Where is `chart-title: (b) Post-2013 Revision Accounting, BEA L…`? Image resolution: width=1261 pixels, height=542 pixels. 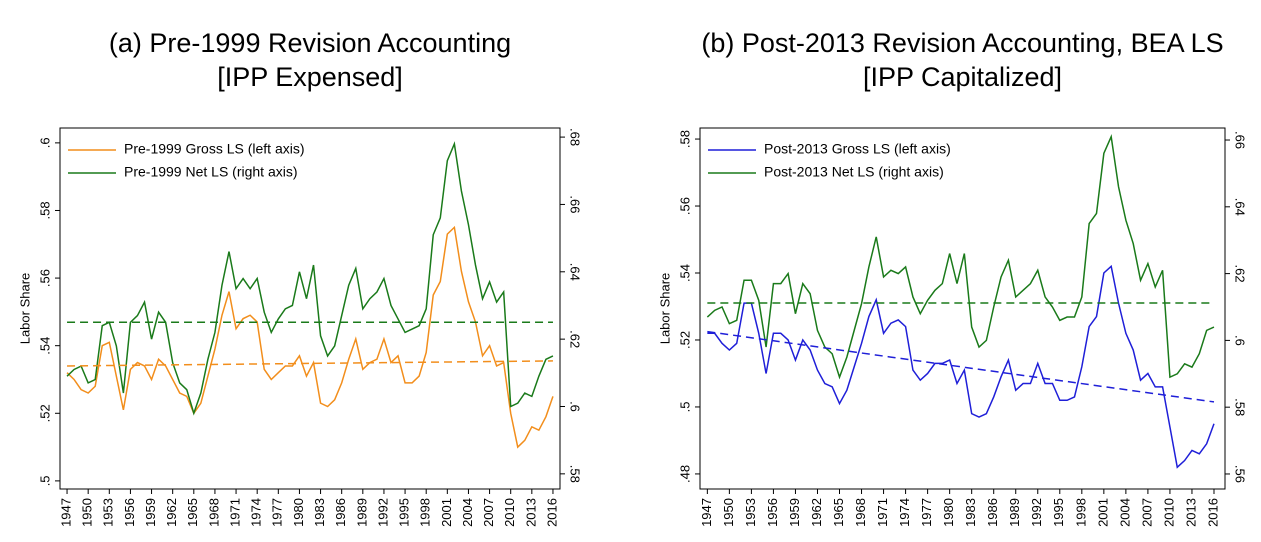 chart-title: (b) Post-2013 Revision Accounting, BEA L… is located at coordinates (962, 43).